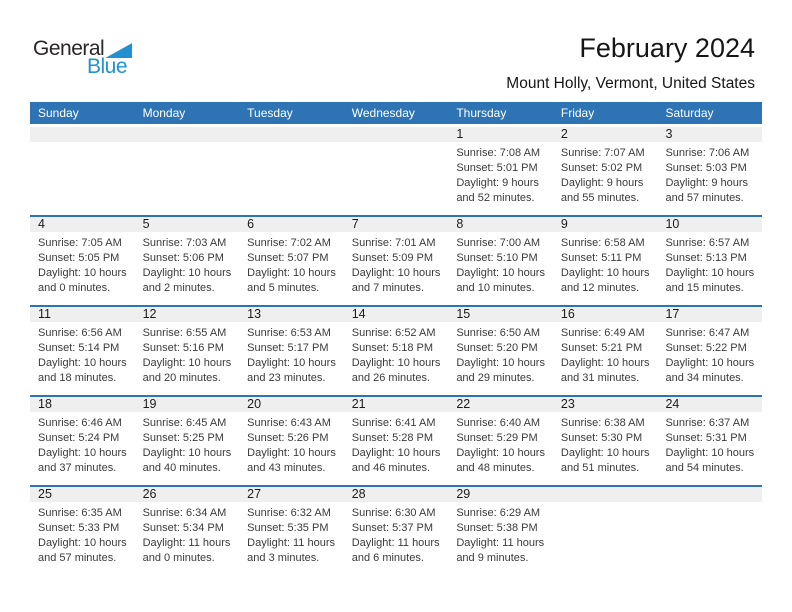  I want to click on daylight-text: Daylight: 9 hours and 57 minutes., so click(707, 190).